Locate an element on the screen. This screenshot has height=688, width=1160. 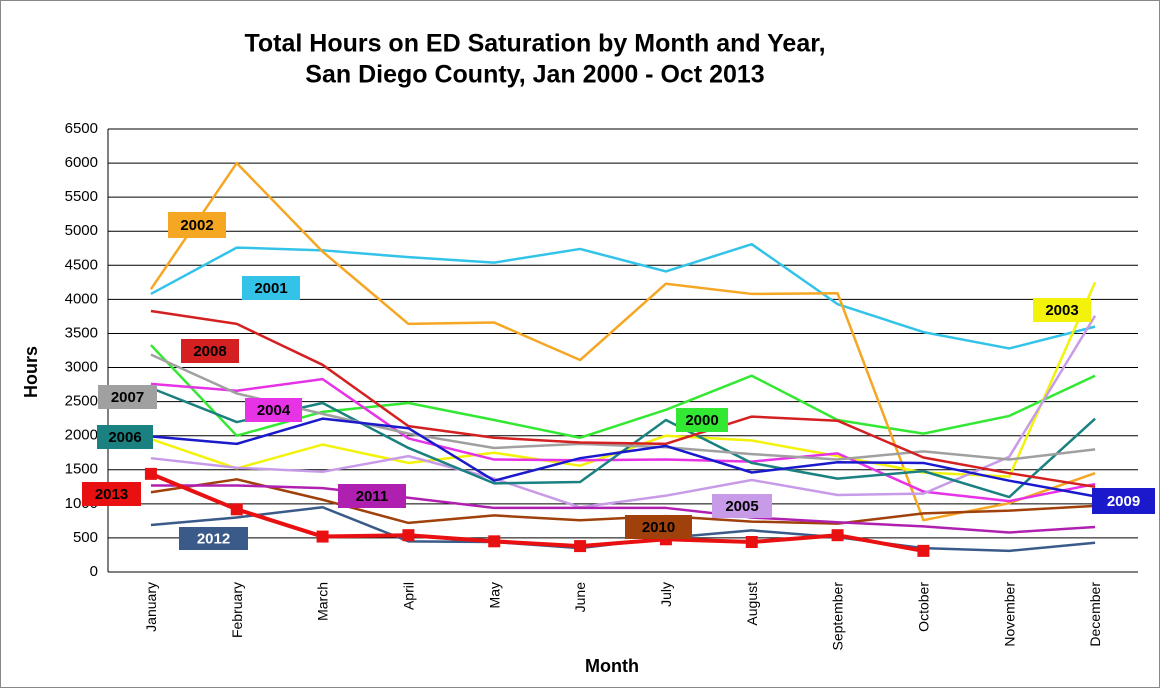
y-axis-title: Hours is located at coordinates (31, 372).